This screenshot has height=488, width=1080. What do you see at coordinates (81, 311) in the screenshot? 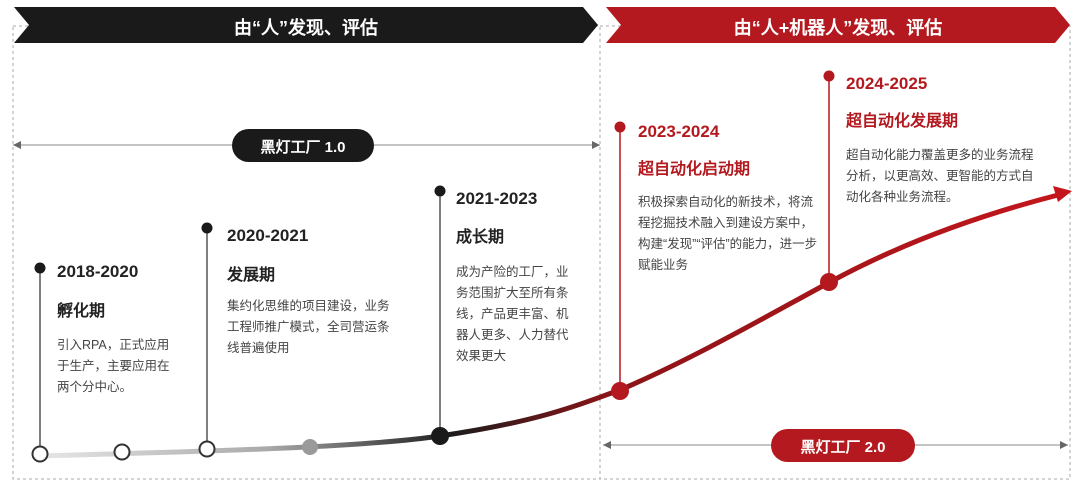
I see `stage-1-phase: 孵化期` at bounding box center [81, 311].